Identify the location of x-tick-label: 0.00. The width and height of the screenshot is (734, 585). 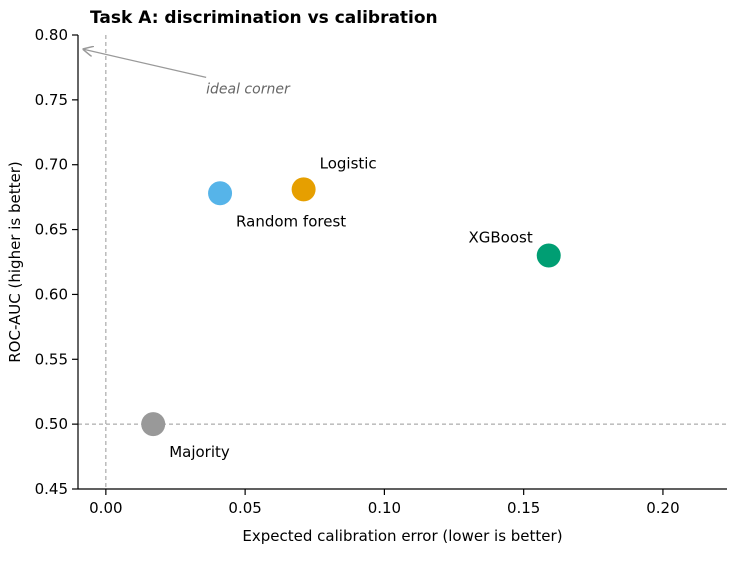
(105, 508).